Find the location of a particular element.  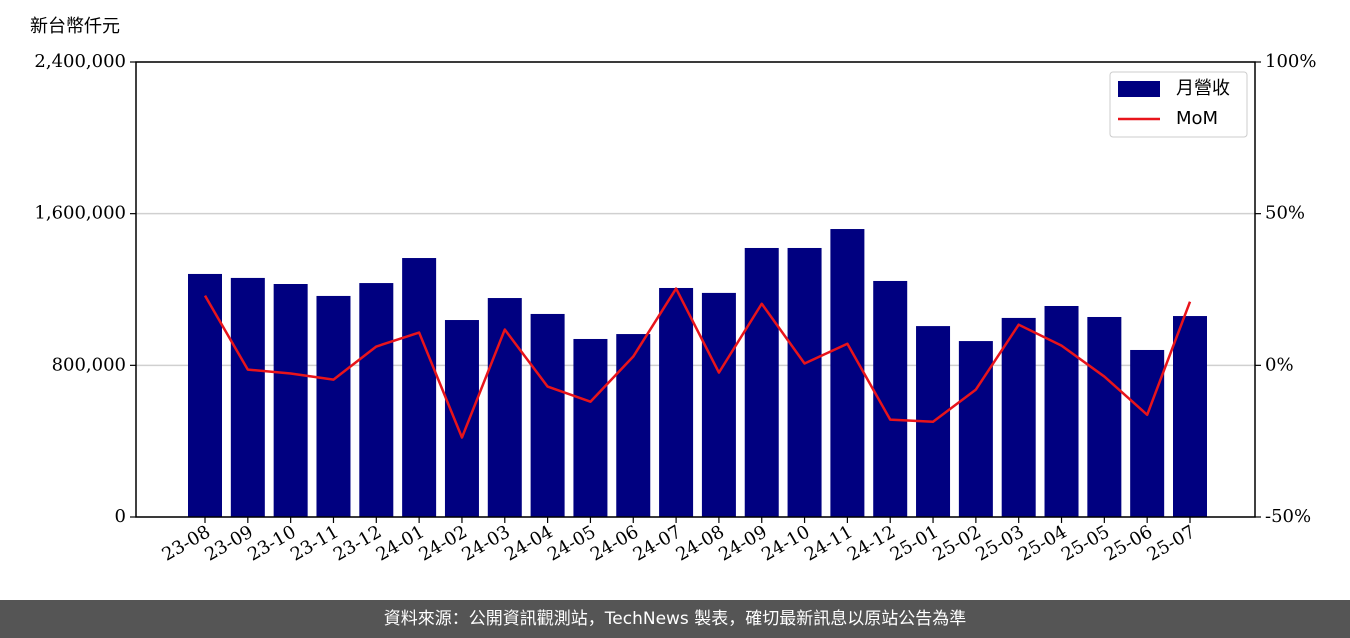

y2-tick-label: 100% is located at coordinates (1290, 61).